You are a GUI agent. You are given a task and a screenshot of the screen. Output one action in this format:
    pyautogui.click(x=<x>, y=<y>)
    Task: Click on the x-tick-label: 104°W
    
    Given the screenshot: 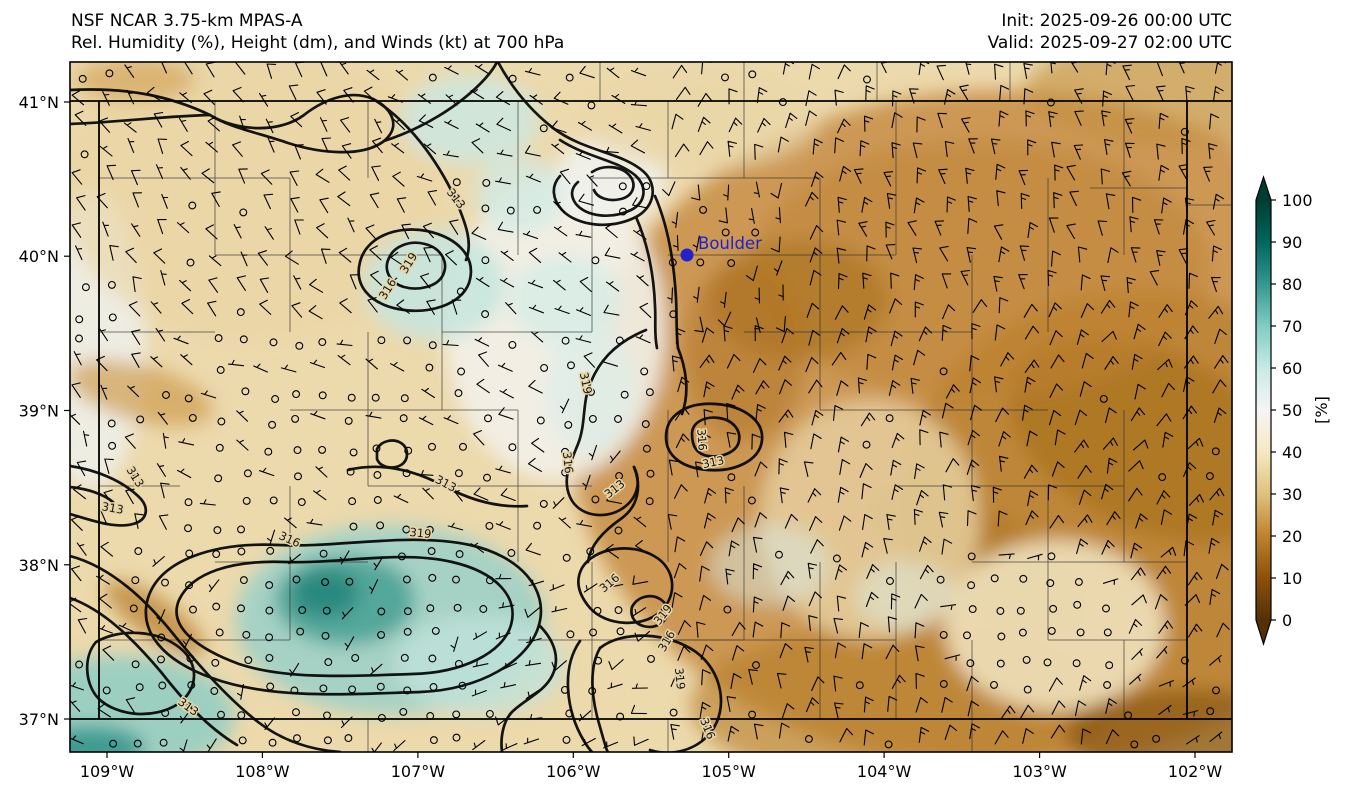 What is the action you would take?
    pyautogui.click(x=884, y=771)
    